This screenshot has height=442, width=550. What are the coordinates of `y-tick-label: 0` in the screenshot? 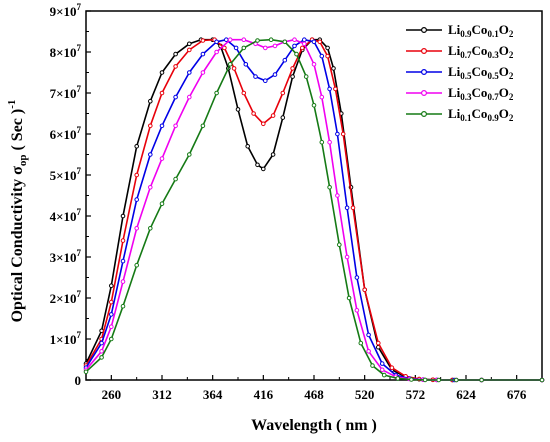 It's located at (78, 380).